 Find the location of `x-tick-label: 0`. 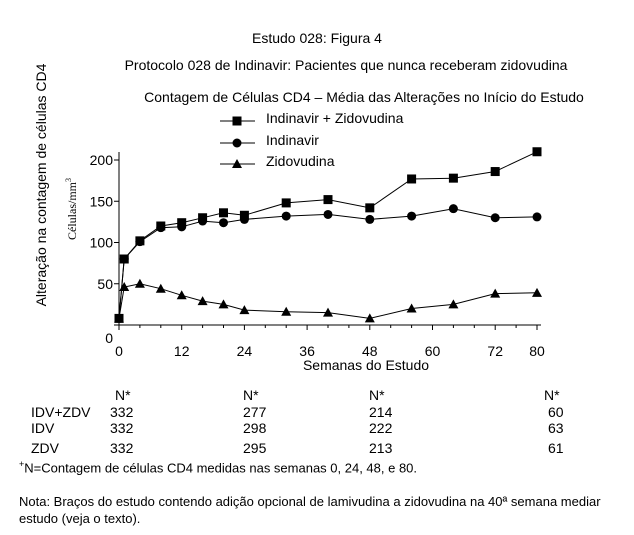

x-tick-label: 0 is located at coordinates (119, 351).